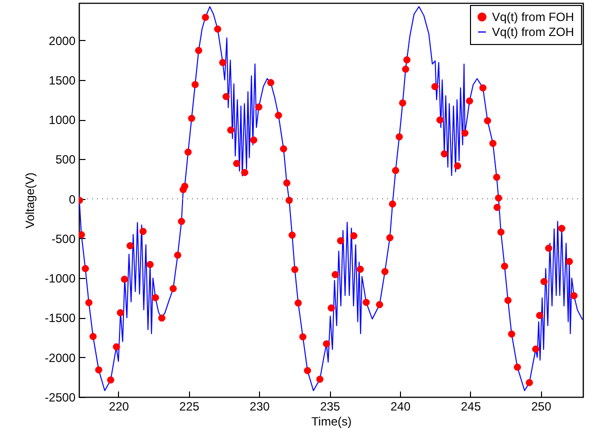 This screenshot has height=448, width=593. Describe the element at coordinates (60, 357) in the screenshot. I see `y-tick-label: -2000` at that location.